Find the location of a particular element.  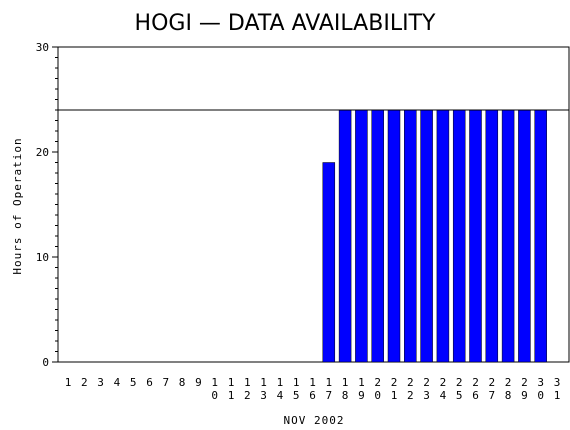

y-tick-label: 30 is located at coordinates (42, 47).